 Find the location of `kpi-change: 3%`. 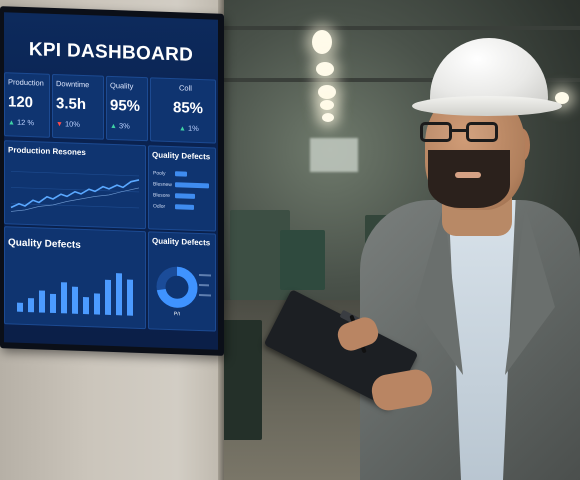

kpi-change: 3% is located at coordinates (120, 125).